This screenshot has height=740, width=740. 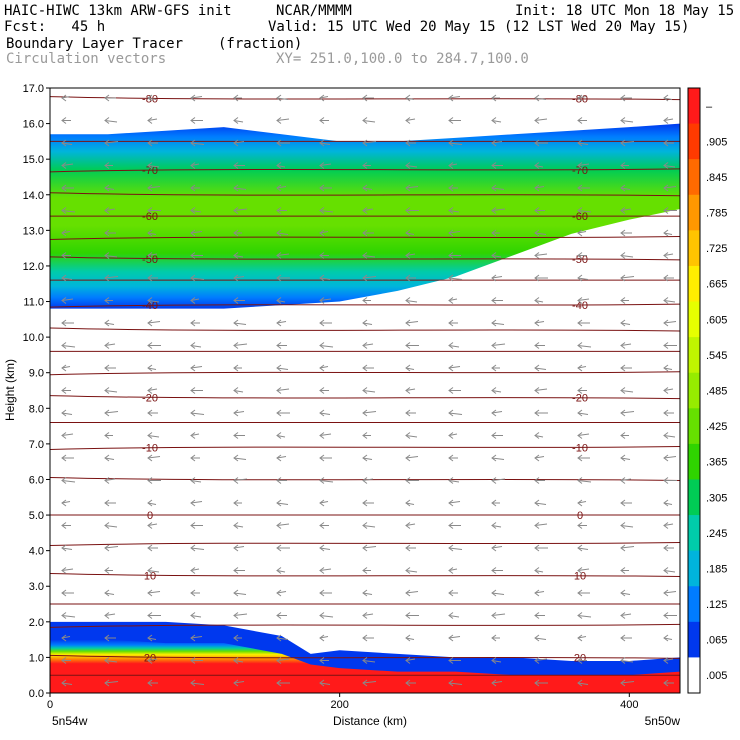 What do you see at coordinates (716, 605) in the screenshot?
I see `colorbar-label: .125` at bounding box center [716, 605].